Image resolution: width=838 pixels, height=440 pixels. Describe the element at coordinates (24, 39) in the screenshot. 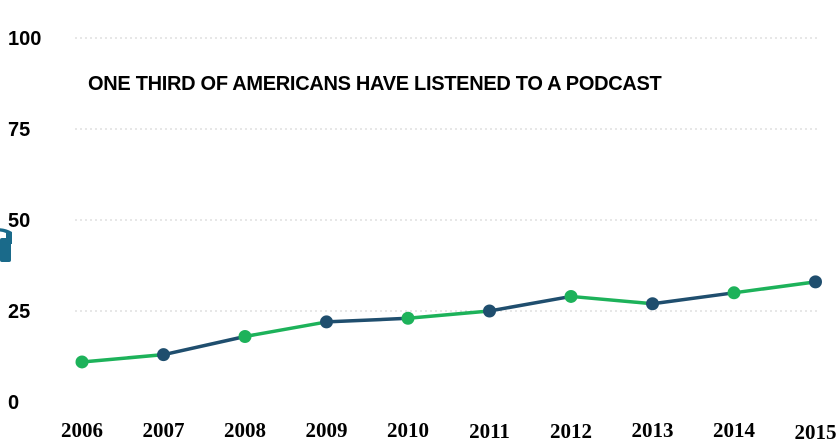

I see `y-tick-label: 100` at that location.